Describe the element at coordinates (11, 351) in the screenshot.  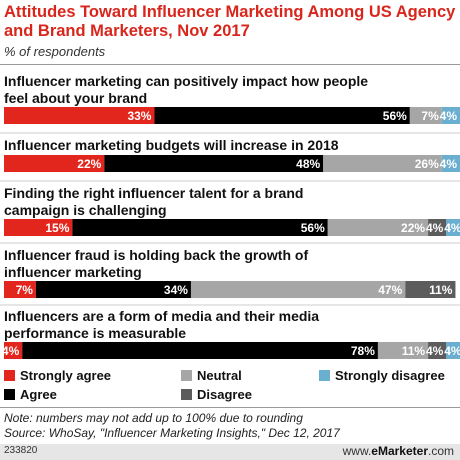
I see `data-label-strongly-agree: 4%` at that location.